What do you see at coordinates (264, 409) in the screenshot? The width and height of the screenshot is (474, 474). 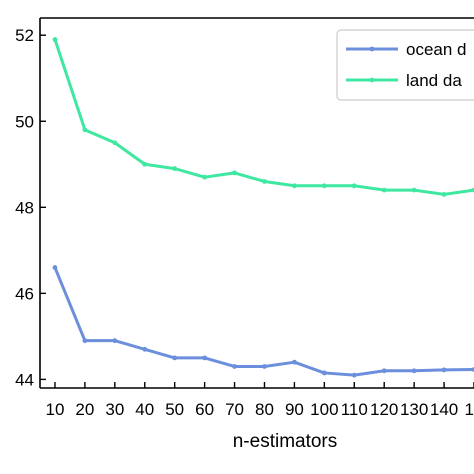 I see `x-tick-label: 80` at bounding box center [264, 409].